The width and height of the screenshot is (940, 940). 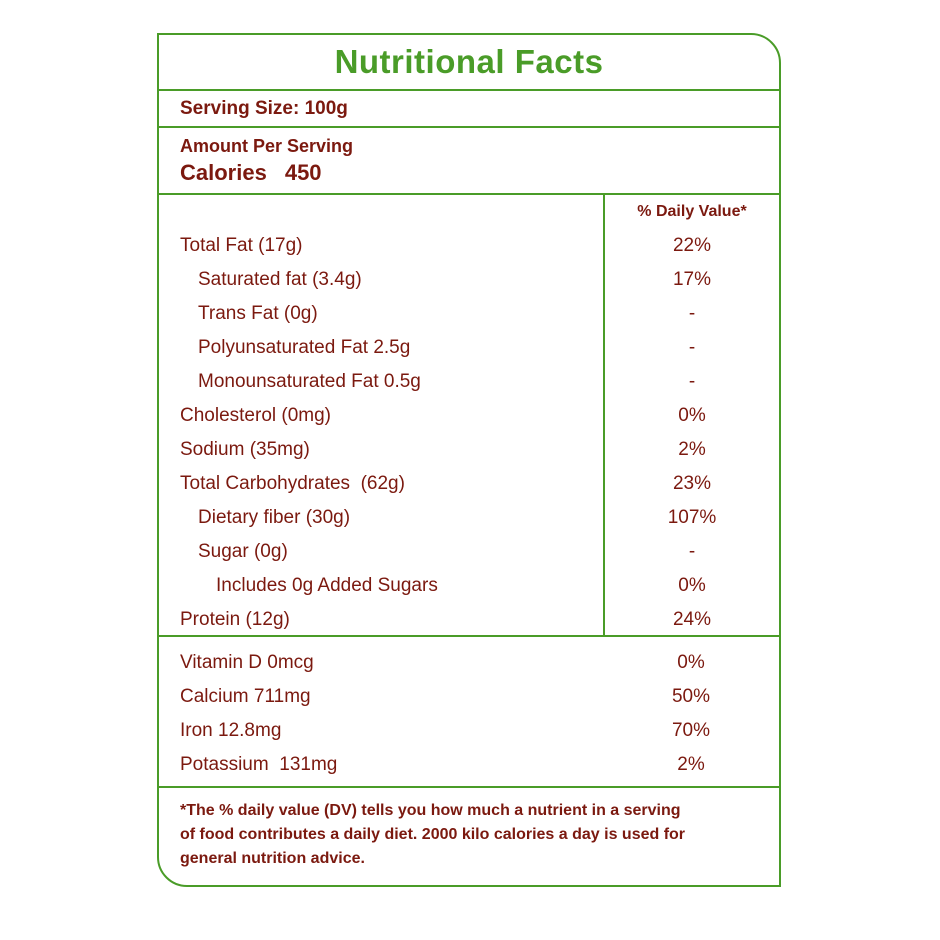 I want to click on nutrient-value: 23%, so click(x=692, y=483).